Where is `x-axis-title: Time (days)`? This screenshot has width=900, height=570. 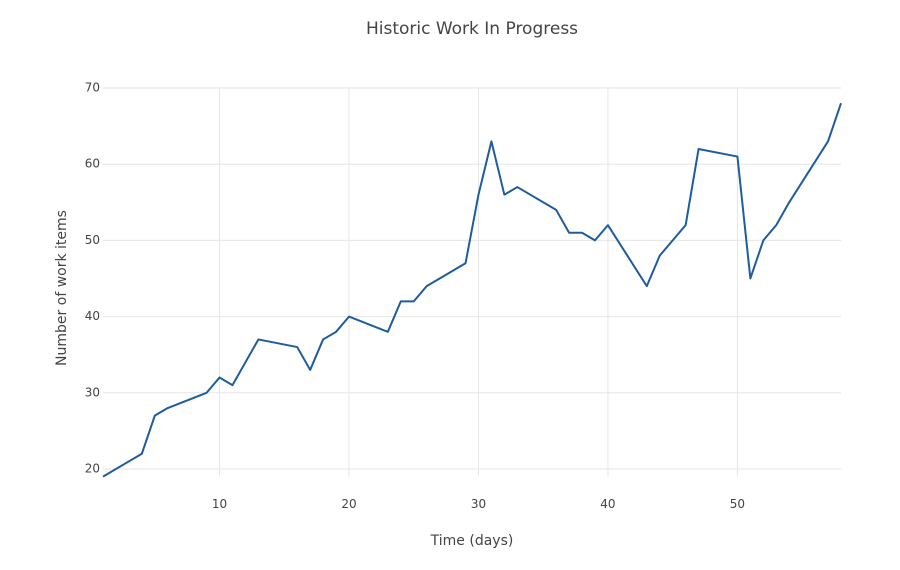
x-axis-title: Time (days) is located at coordinates (472, 541).